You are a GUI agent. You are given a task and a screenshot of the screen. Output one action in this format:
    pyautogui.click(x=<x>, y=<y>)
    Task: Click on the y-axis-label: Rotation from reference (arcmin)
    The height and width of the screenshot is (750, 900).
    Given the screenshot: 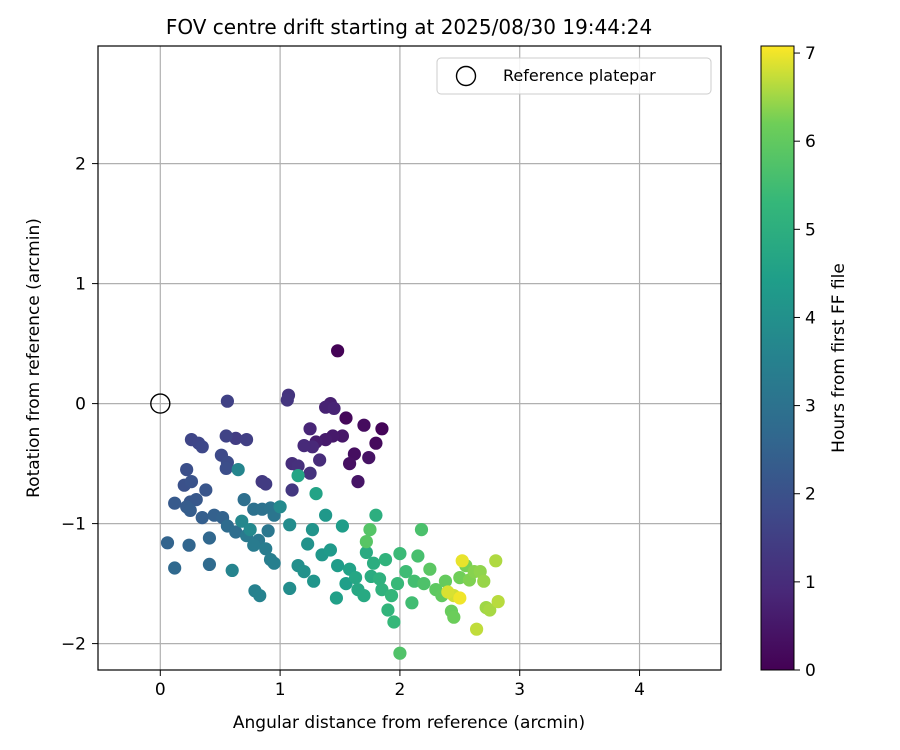 What is the action you would take?
    pyautogui.click(x=34, y=358)
    